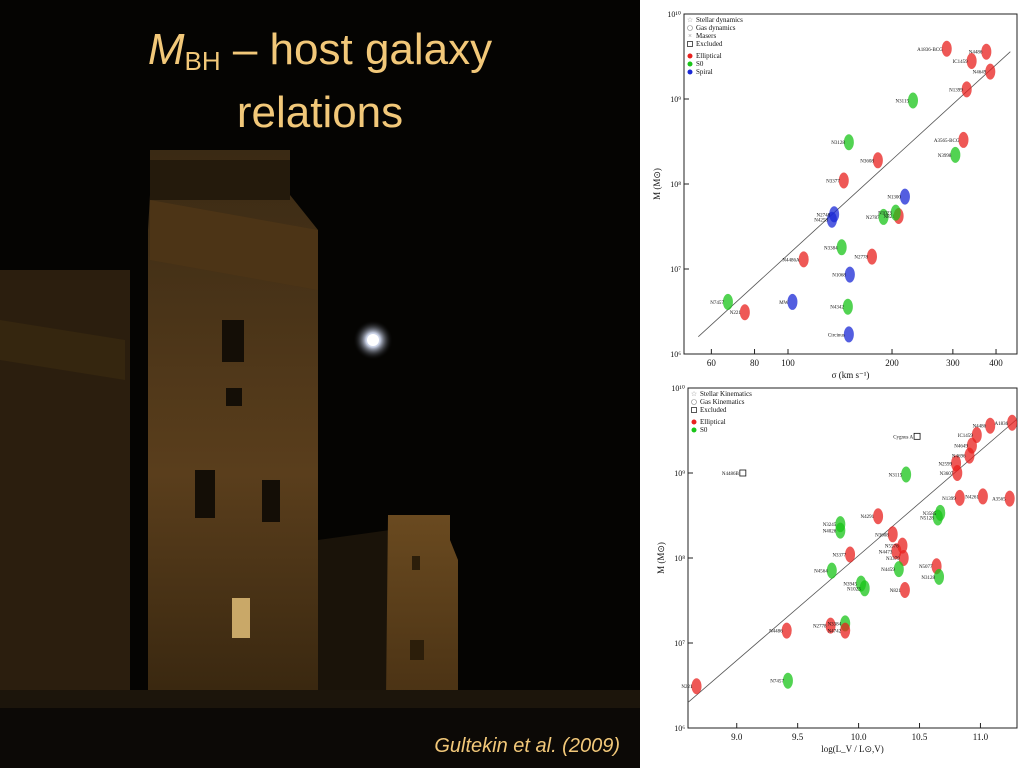  What do you see at coordinates (996, 363) in the screenshot?
I see `x-tick-label: 400` at bounding box center [996, 363].